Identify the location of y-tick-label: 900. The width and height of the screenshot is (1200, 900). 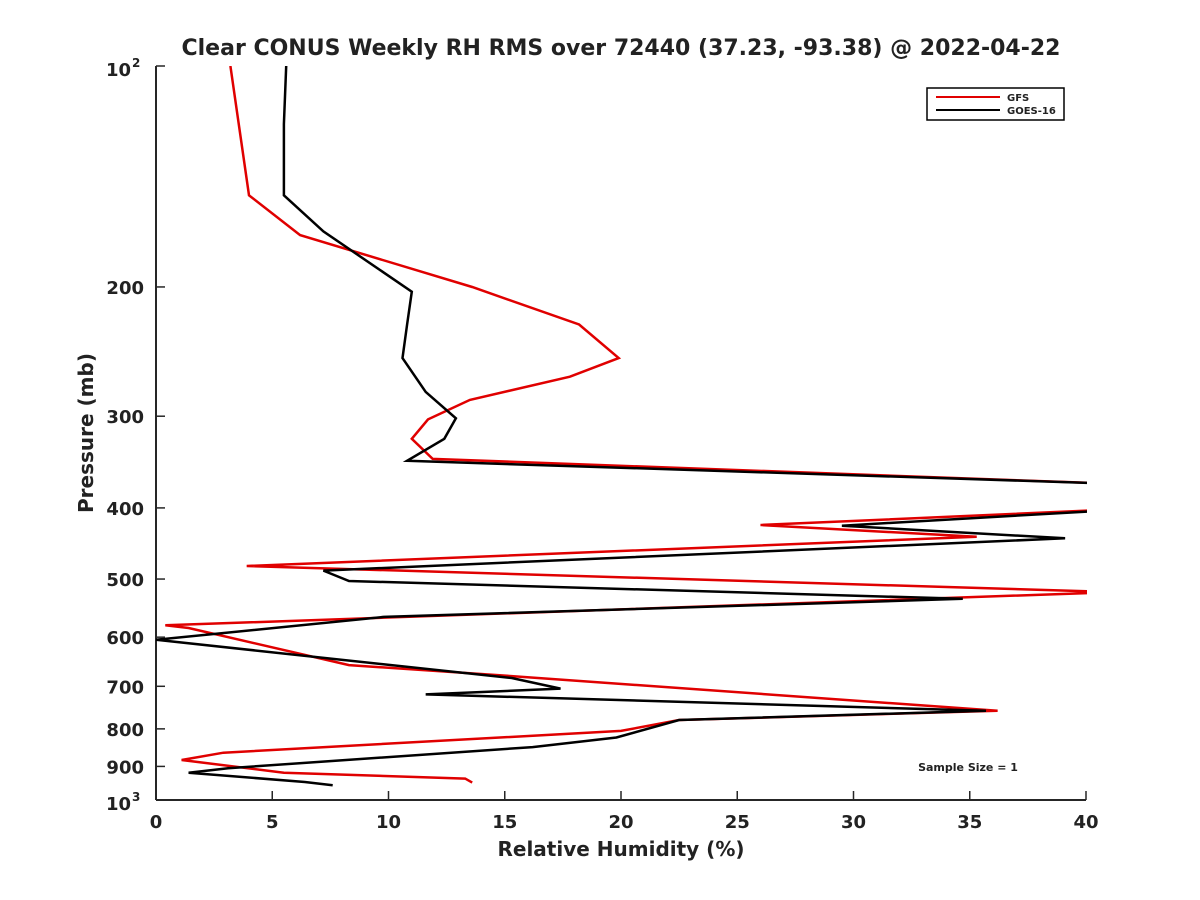
(125, 767).